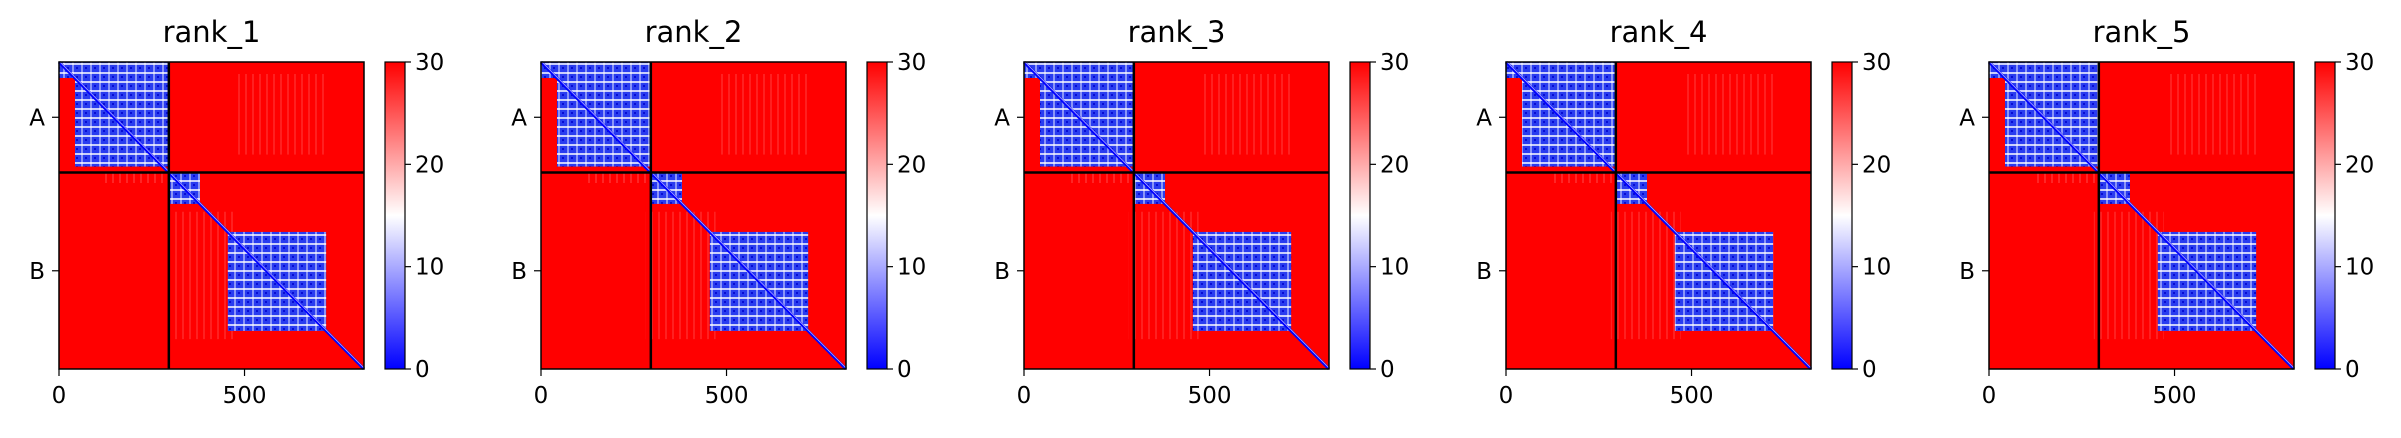 This screenshot has height=438, width=2401. What do you see at coordinates (212, 32) in the screenshot?
I see `panel-title: rank_1` at bounding box center [212, 32].